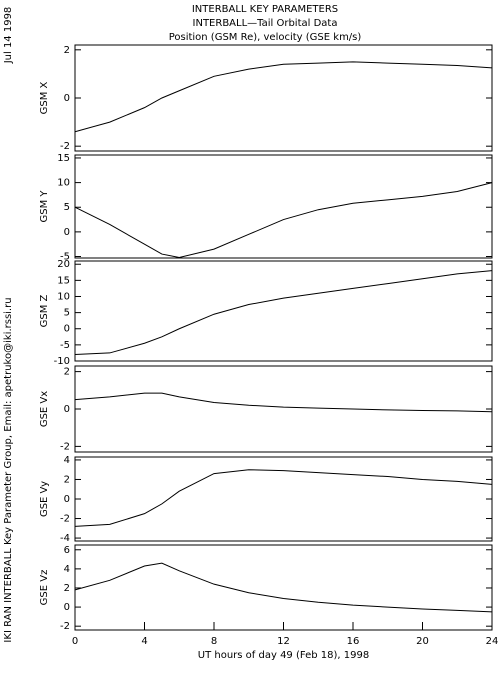 The width and height of the screenshot is (504, 684). Describe the element at coordinates (63, 264) in the screenshot. I see `y-tick-label: 20` at that location.